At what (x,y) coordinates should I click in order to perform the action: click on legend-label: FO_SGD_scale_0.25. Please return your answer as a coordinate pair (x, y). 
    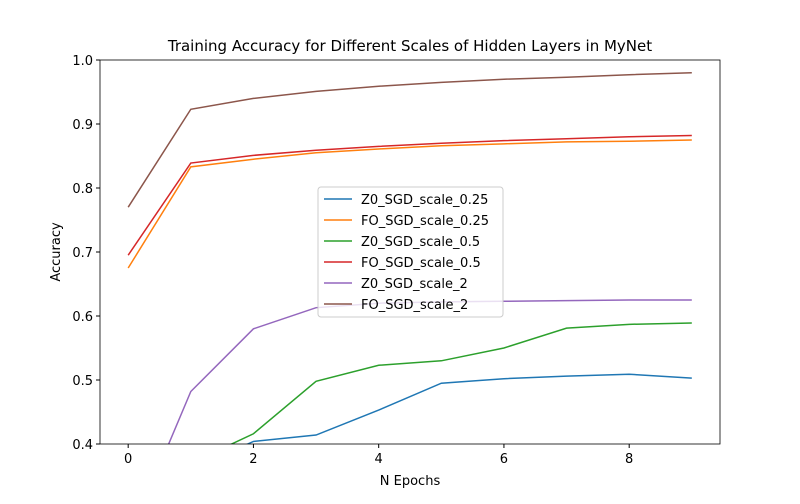
    Looking at the image, I should click on (425, 221).